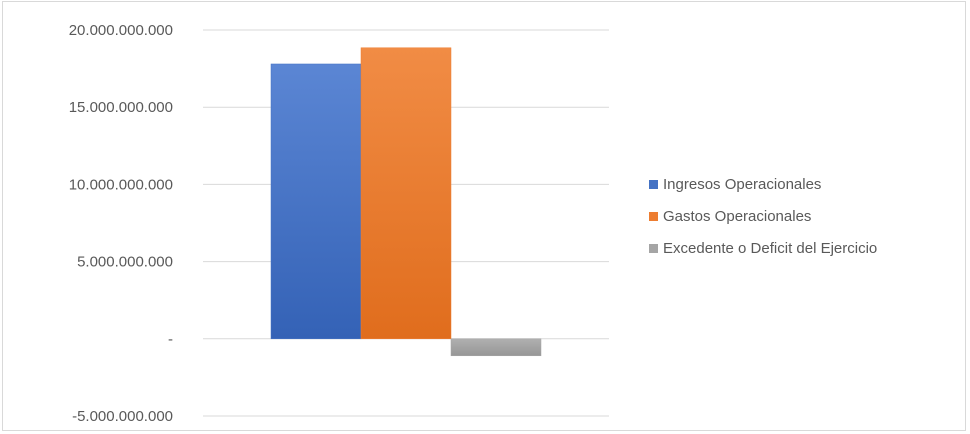  What do you see at coordinates (125, 262) in the screenshot?
I see `y-tick-label: 5.000.000.000` at bounding box center [125, 262].